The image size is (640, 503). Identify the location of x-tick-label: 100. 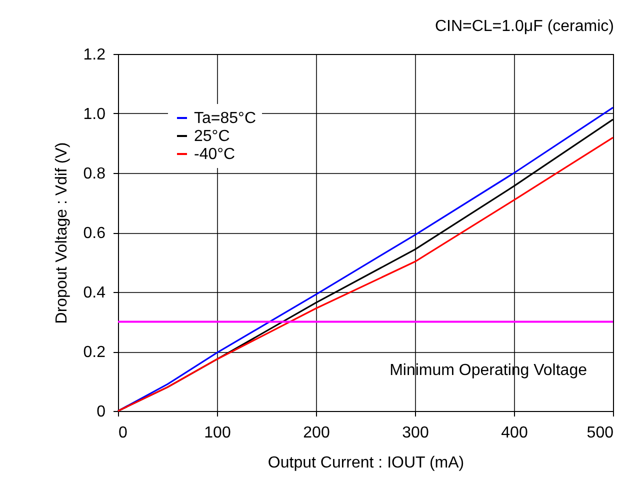
(217, 433).